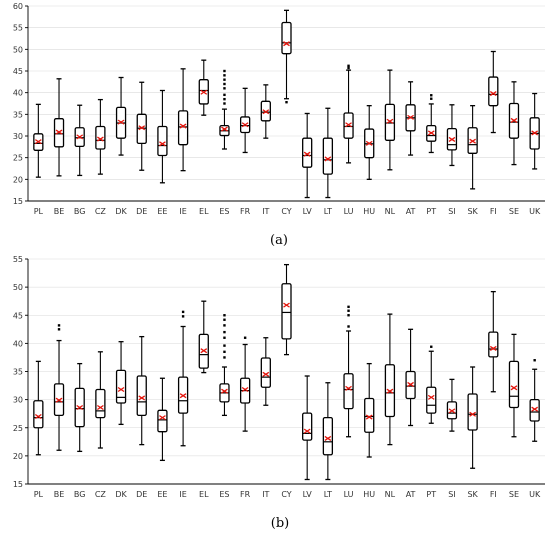 This screenshot has width=550, height=535. I want to click on panel-a-box-ee, so click(162, 136).